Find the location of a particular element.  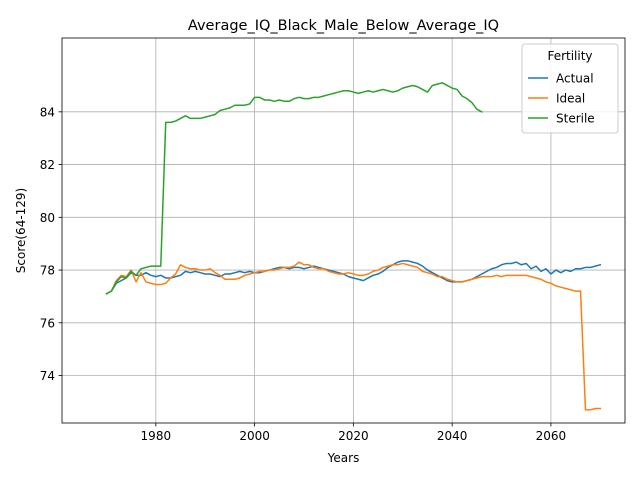

legend-label: Actual is located at coordinates (575, 79).